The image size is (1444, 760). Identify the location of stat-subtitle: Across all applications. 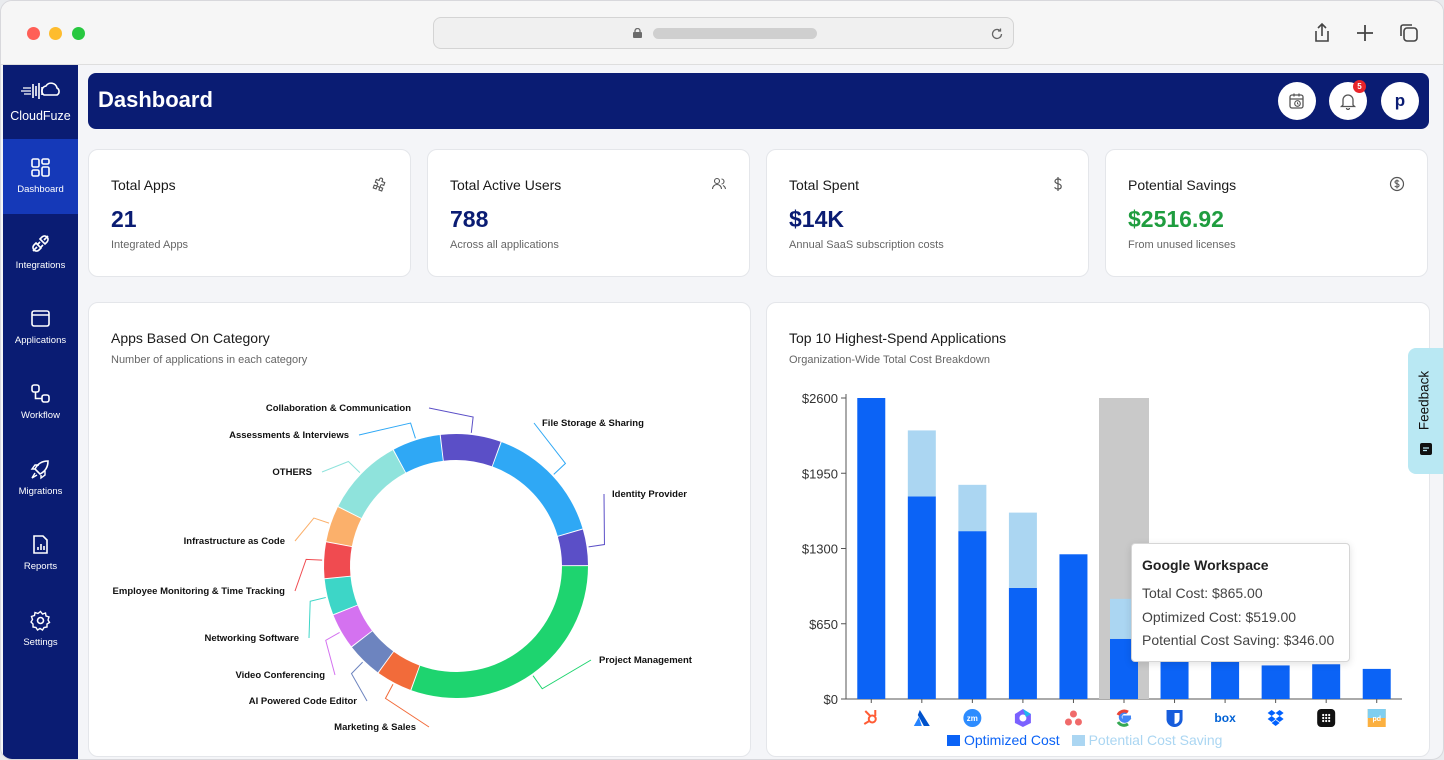
(504, 245).